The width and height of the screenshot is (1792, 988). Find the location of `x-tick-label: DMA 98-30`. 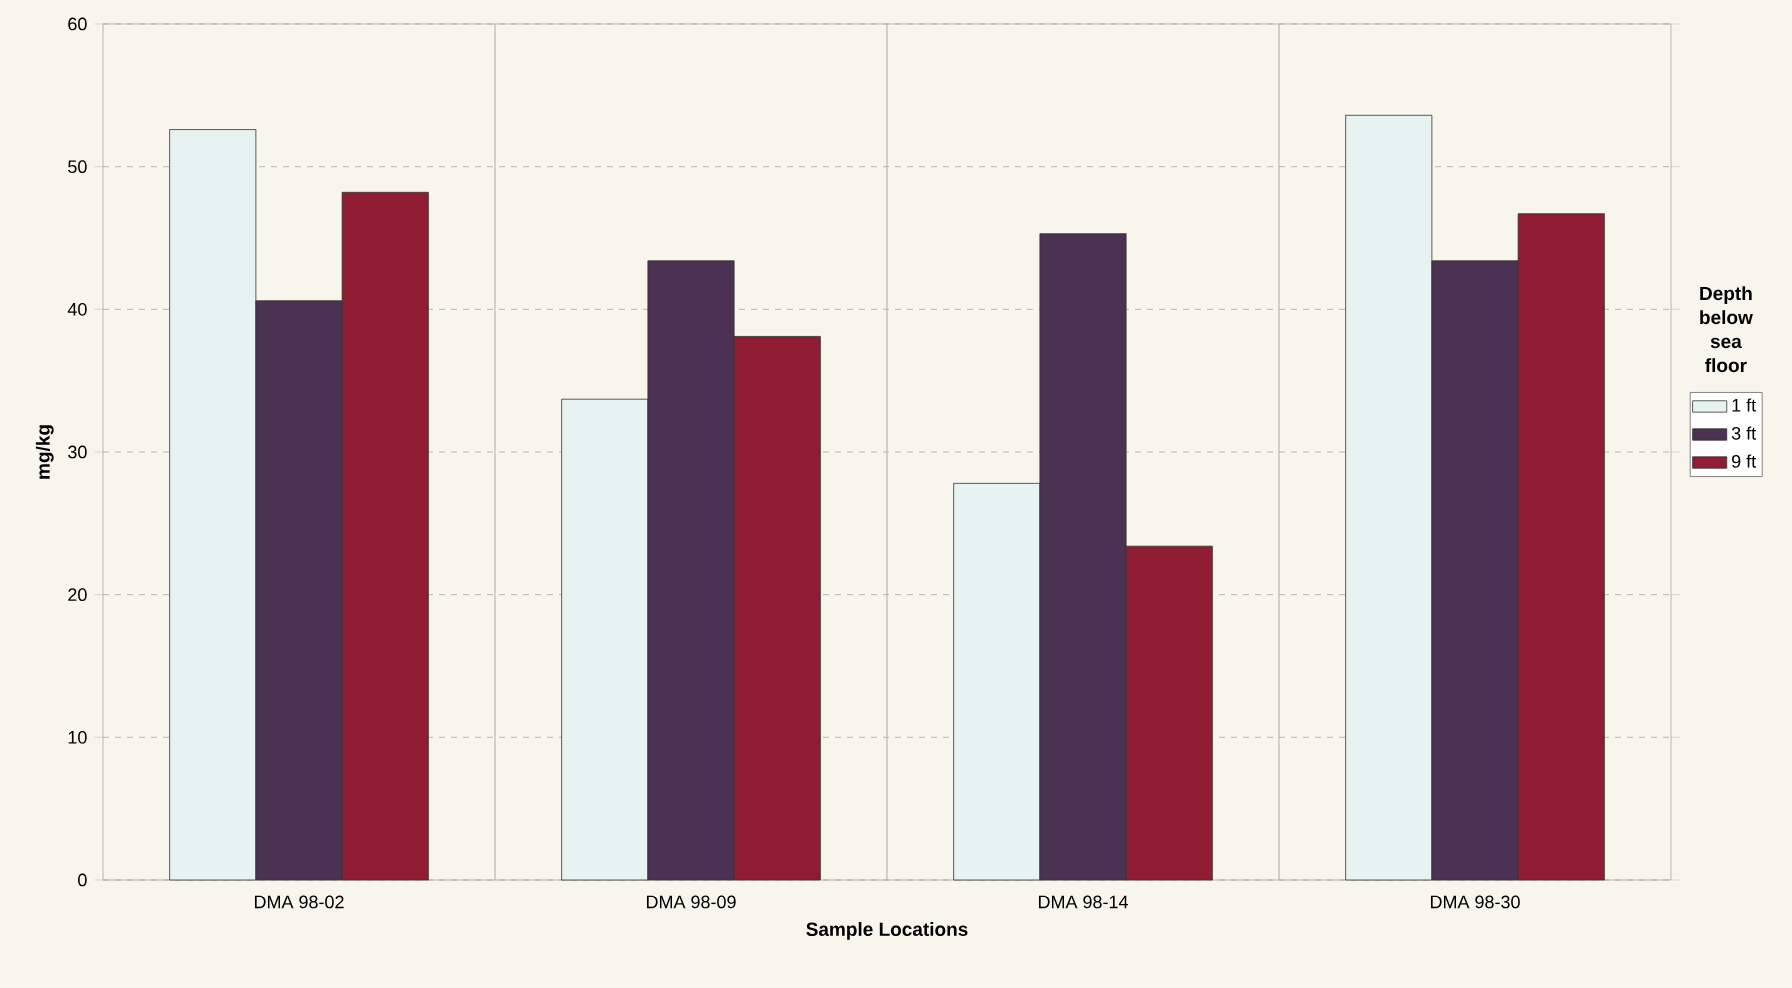

x-tick-label: DMA 98-30 is located at coordinates (1475, 902).